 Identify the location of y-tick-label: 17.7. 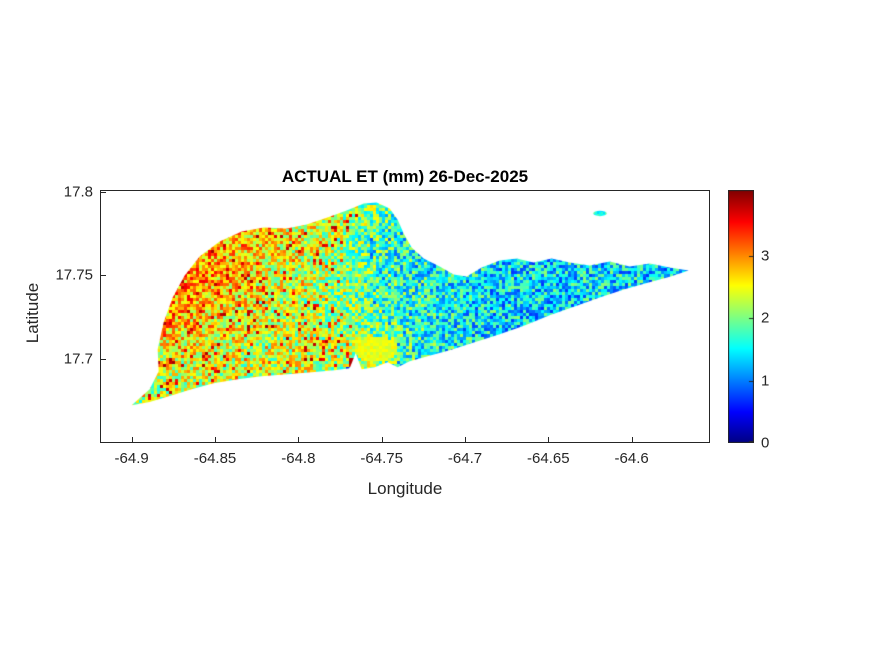
(78, 359).